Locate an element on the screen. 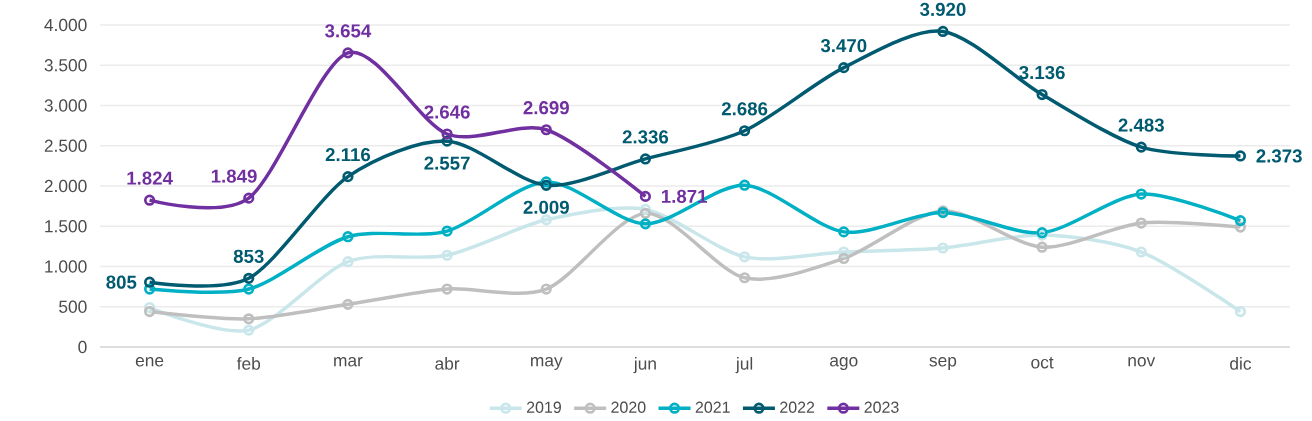  data-label: 853 is located at coordinates (248, 256).